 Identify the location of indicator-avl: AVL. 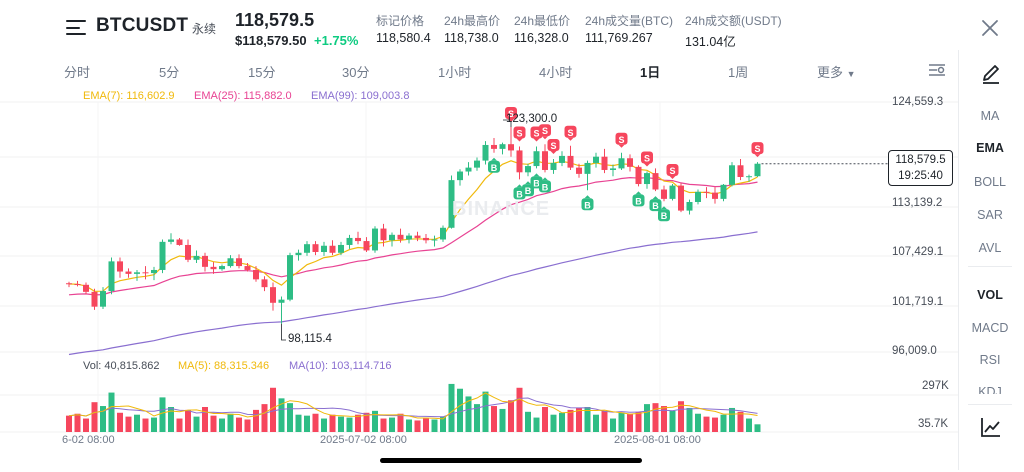
(990, 248).